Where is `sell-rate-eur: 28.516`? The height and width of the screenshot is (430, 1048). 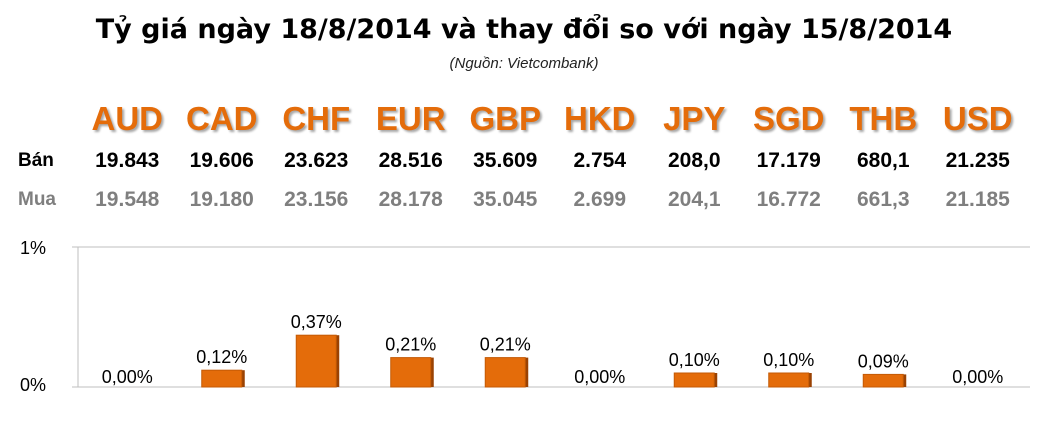 sell-rate-eur: 28.516 is located at coordinates (410, 160).